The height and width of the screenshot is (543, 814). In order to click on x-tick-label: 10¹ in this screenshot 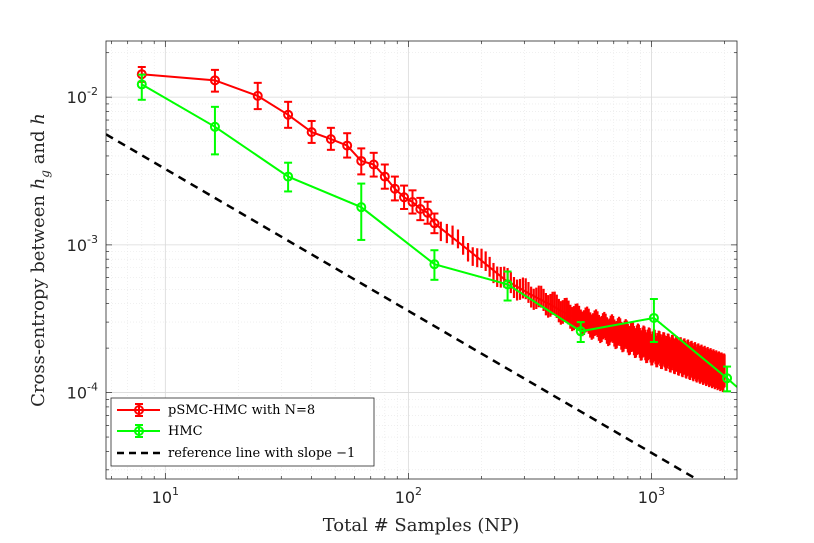, I will do `click(165, 496)`.